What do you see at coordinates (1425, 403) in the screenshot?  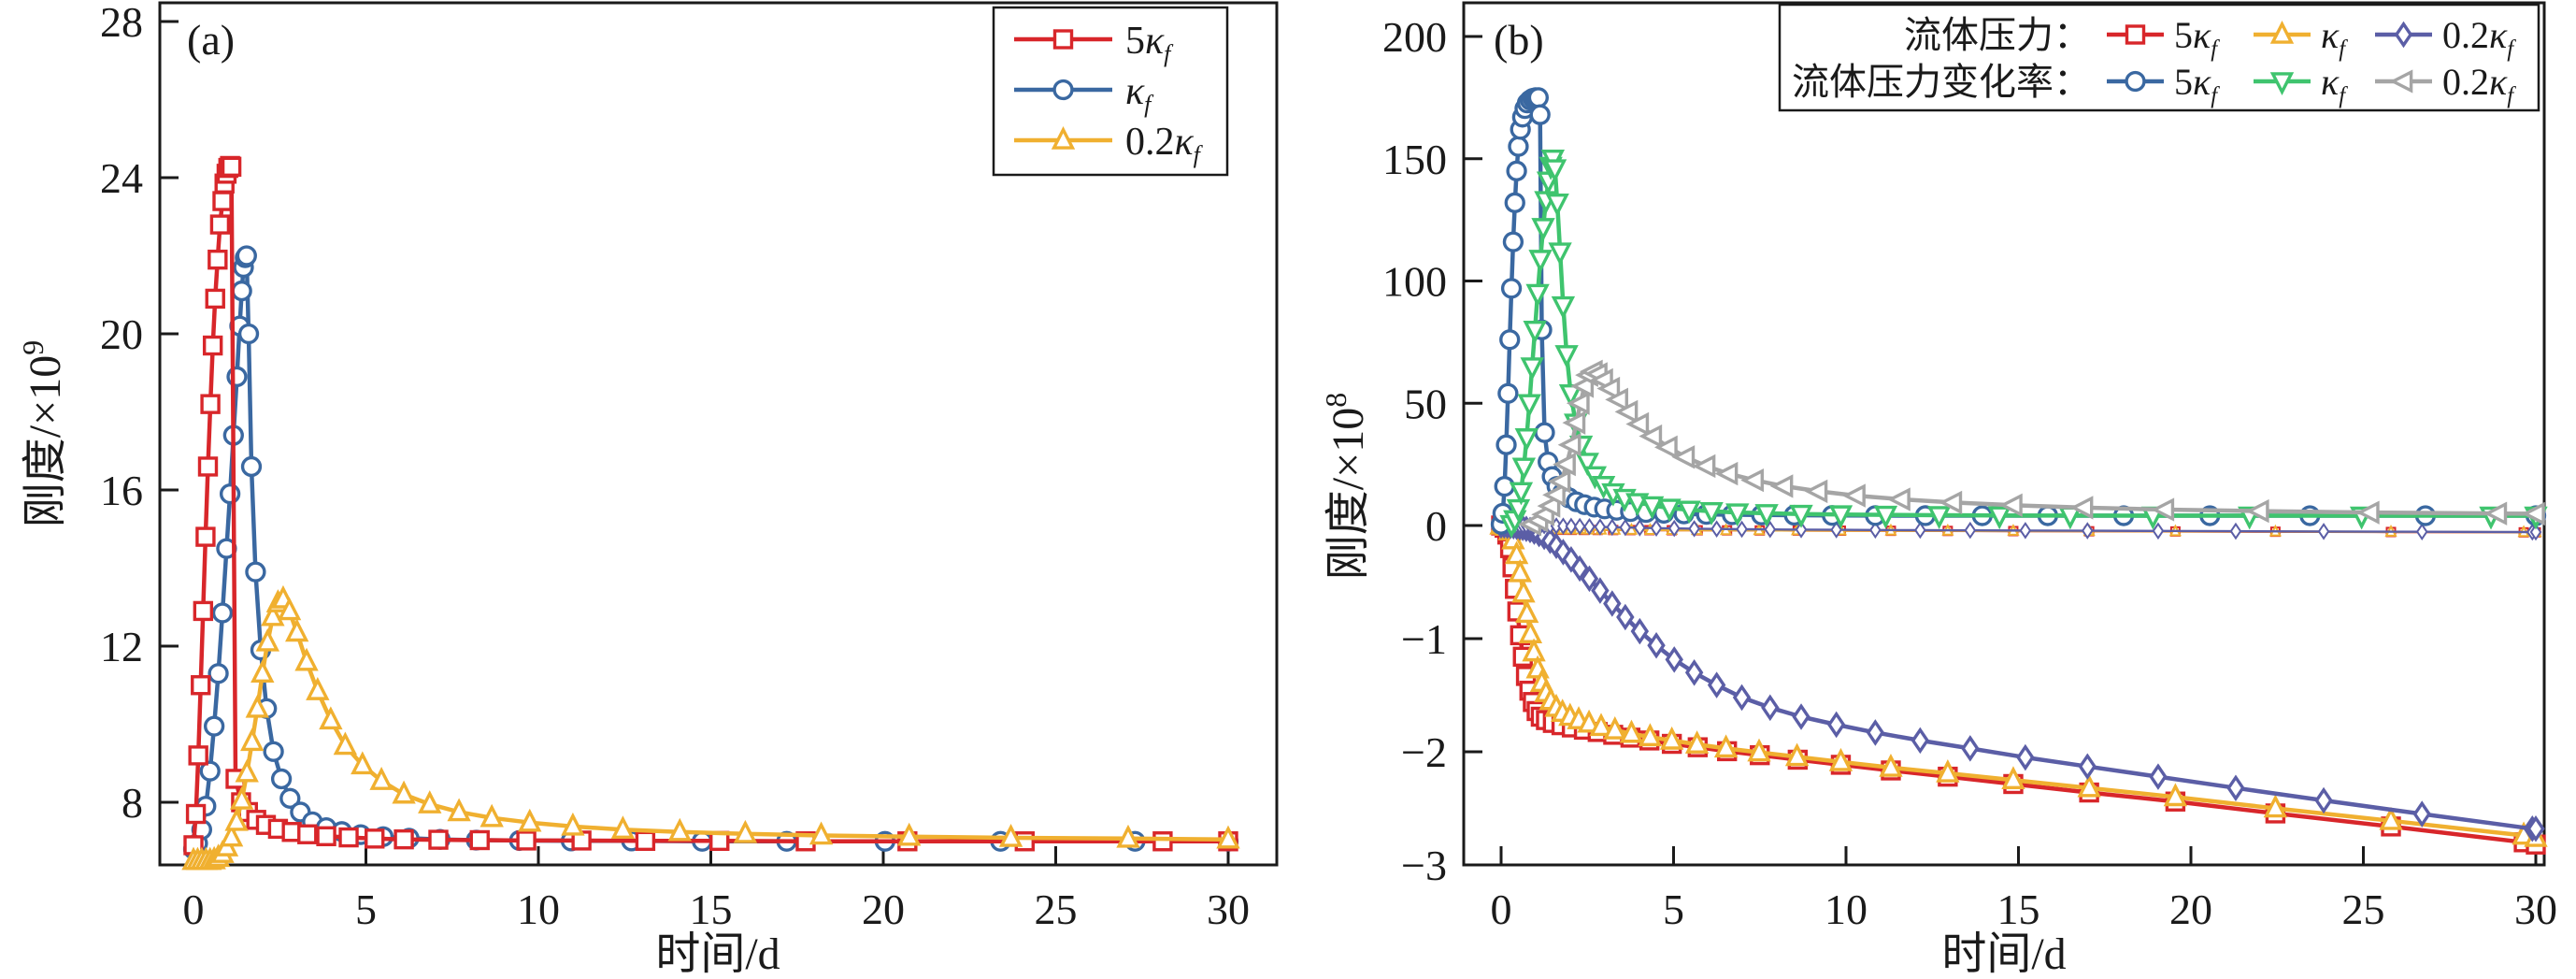 I see `y-tick-label: 50` at bounding box center [1425, 403].